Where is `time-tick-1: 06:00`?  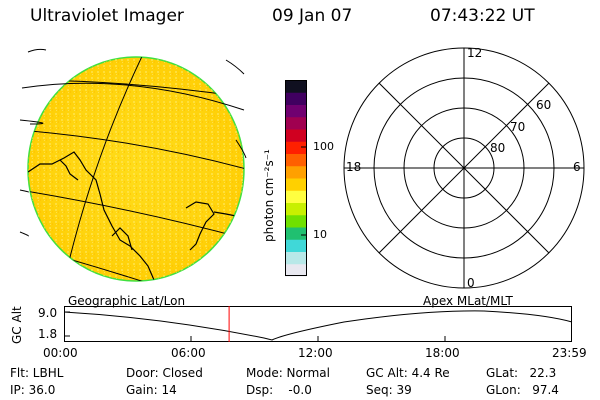 time-tick-1: 06:00 is located at coordinates (188, 353).